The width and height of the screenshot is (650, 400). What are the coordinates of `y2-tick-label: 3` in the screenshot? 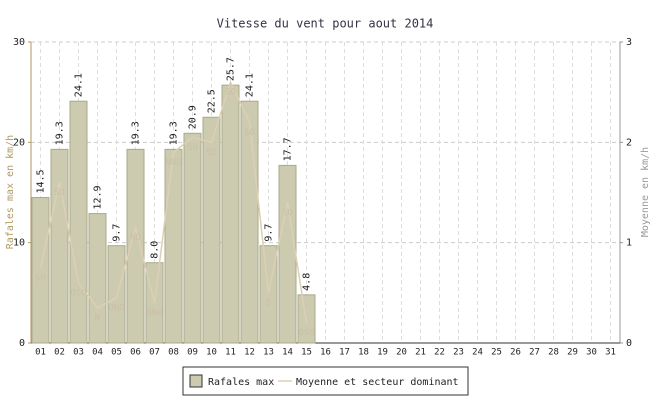 It's located at (629, 42).